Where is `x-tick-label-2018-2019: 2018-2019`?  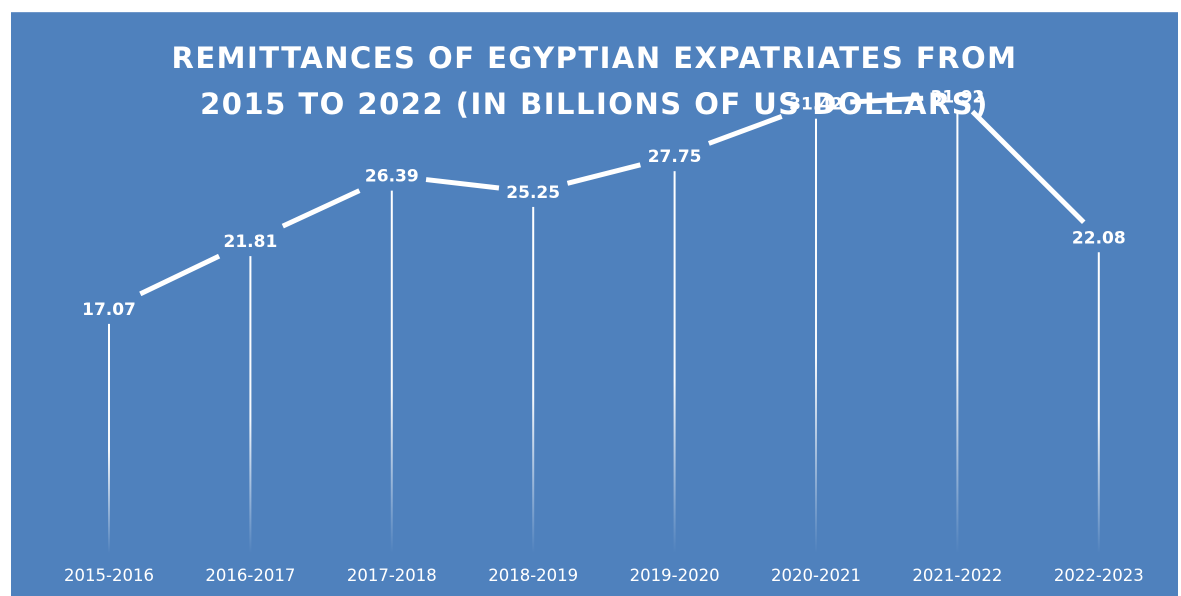 x-tick-label-2018-2019: 2018-2019 is located at coordinates (533, 575).